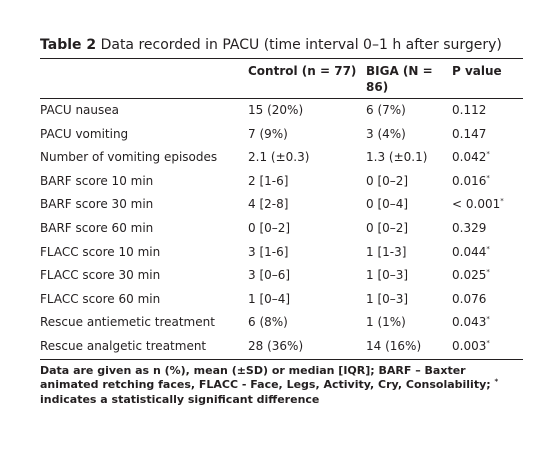  What do you see at coordinates (97, 227) in the screenshot?
I see `row-label: BARF score 60 min` at bounding box center [97, 227].